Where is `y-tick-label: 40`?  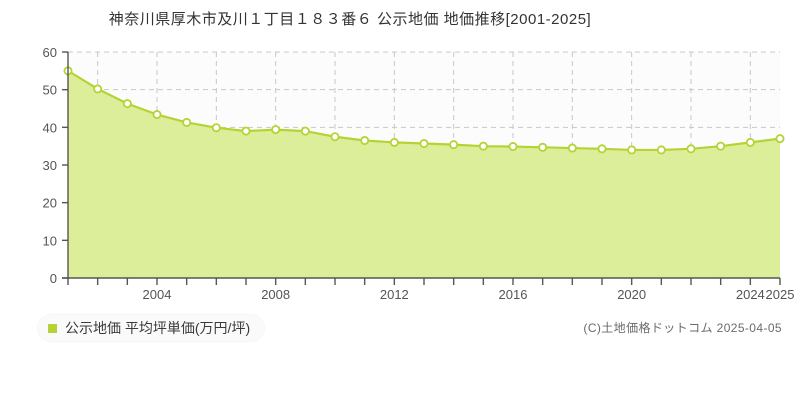
y-tick-label: 40 is located at coordinates (50, 127).